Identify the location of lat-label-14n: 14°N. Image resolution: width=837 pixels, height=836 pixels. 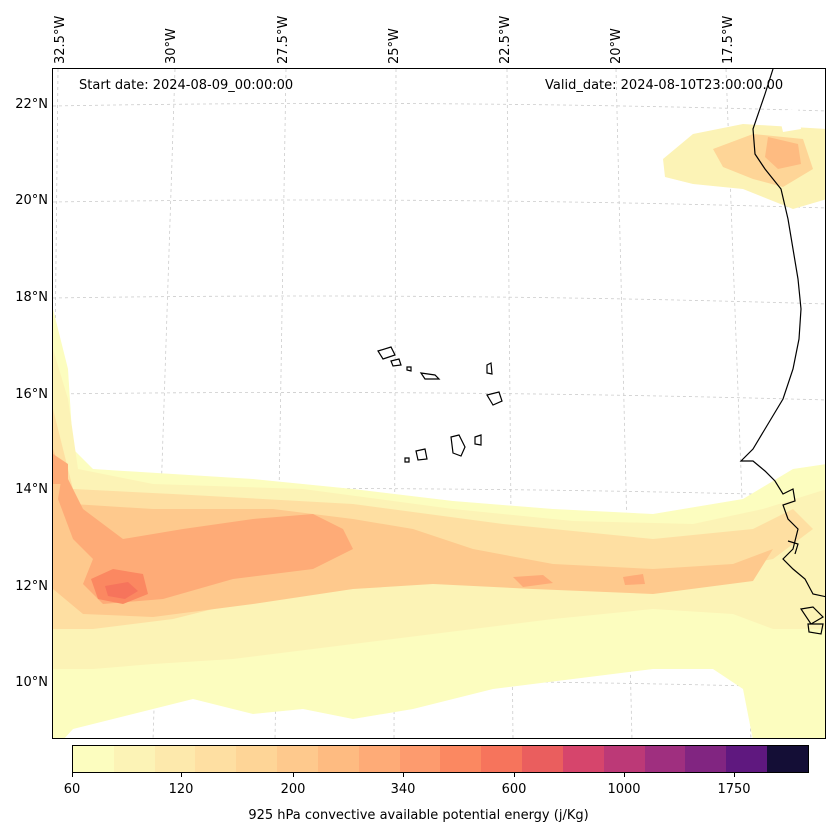
(31, 489).